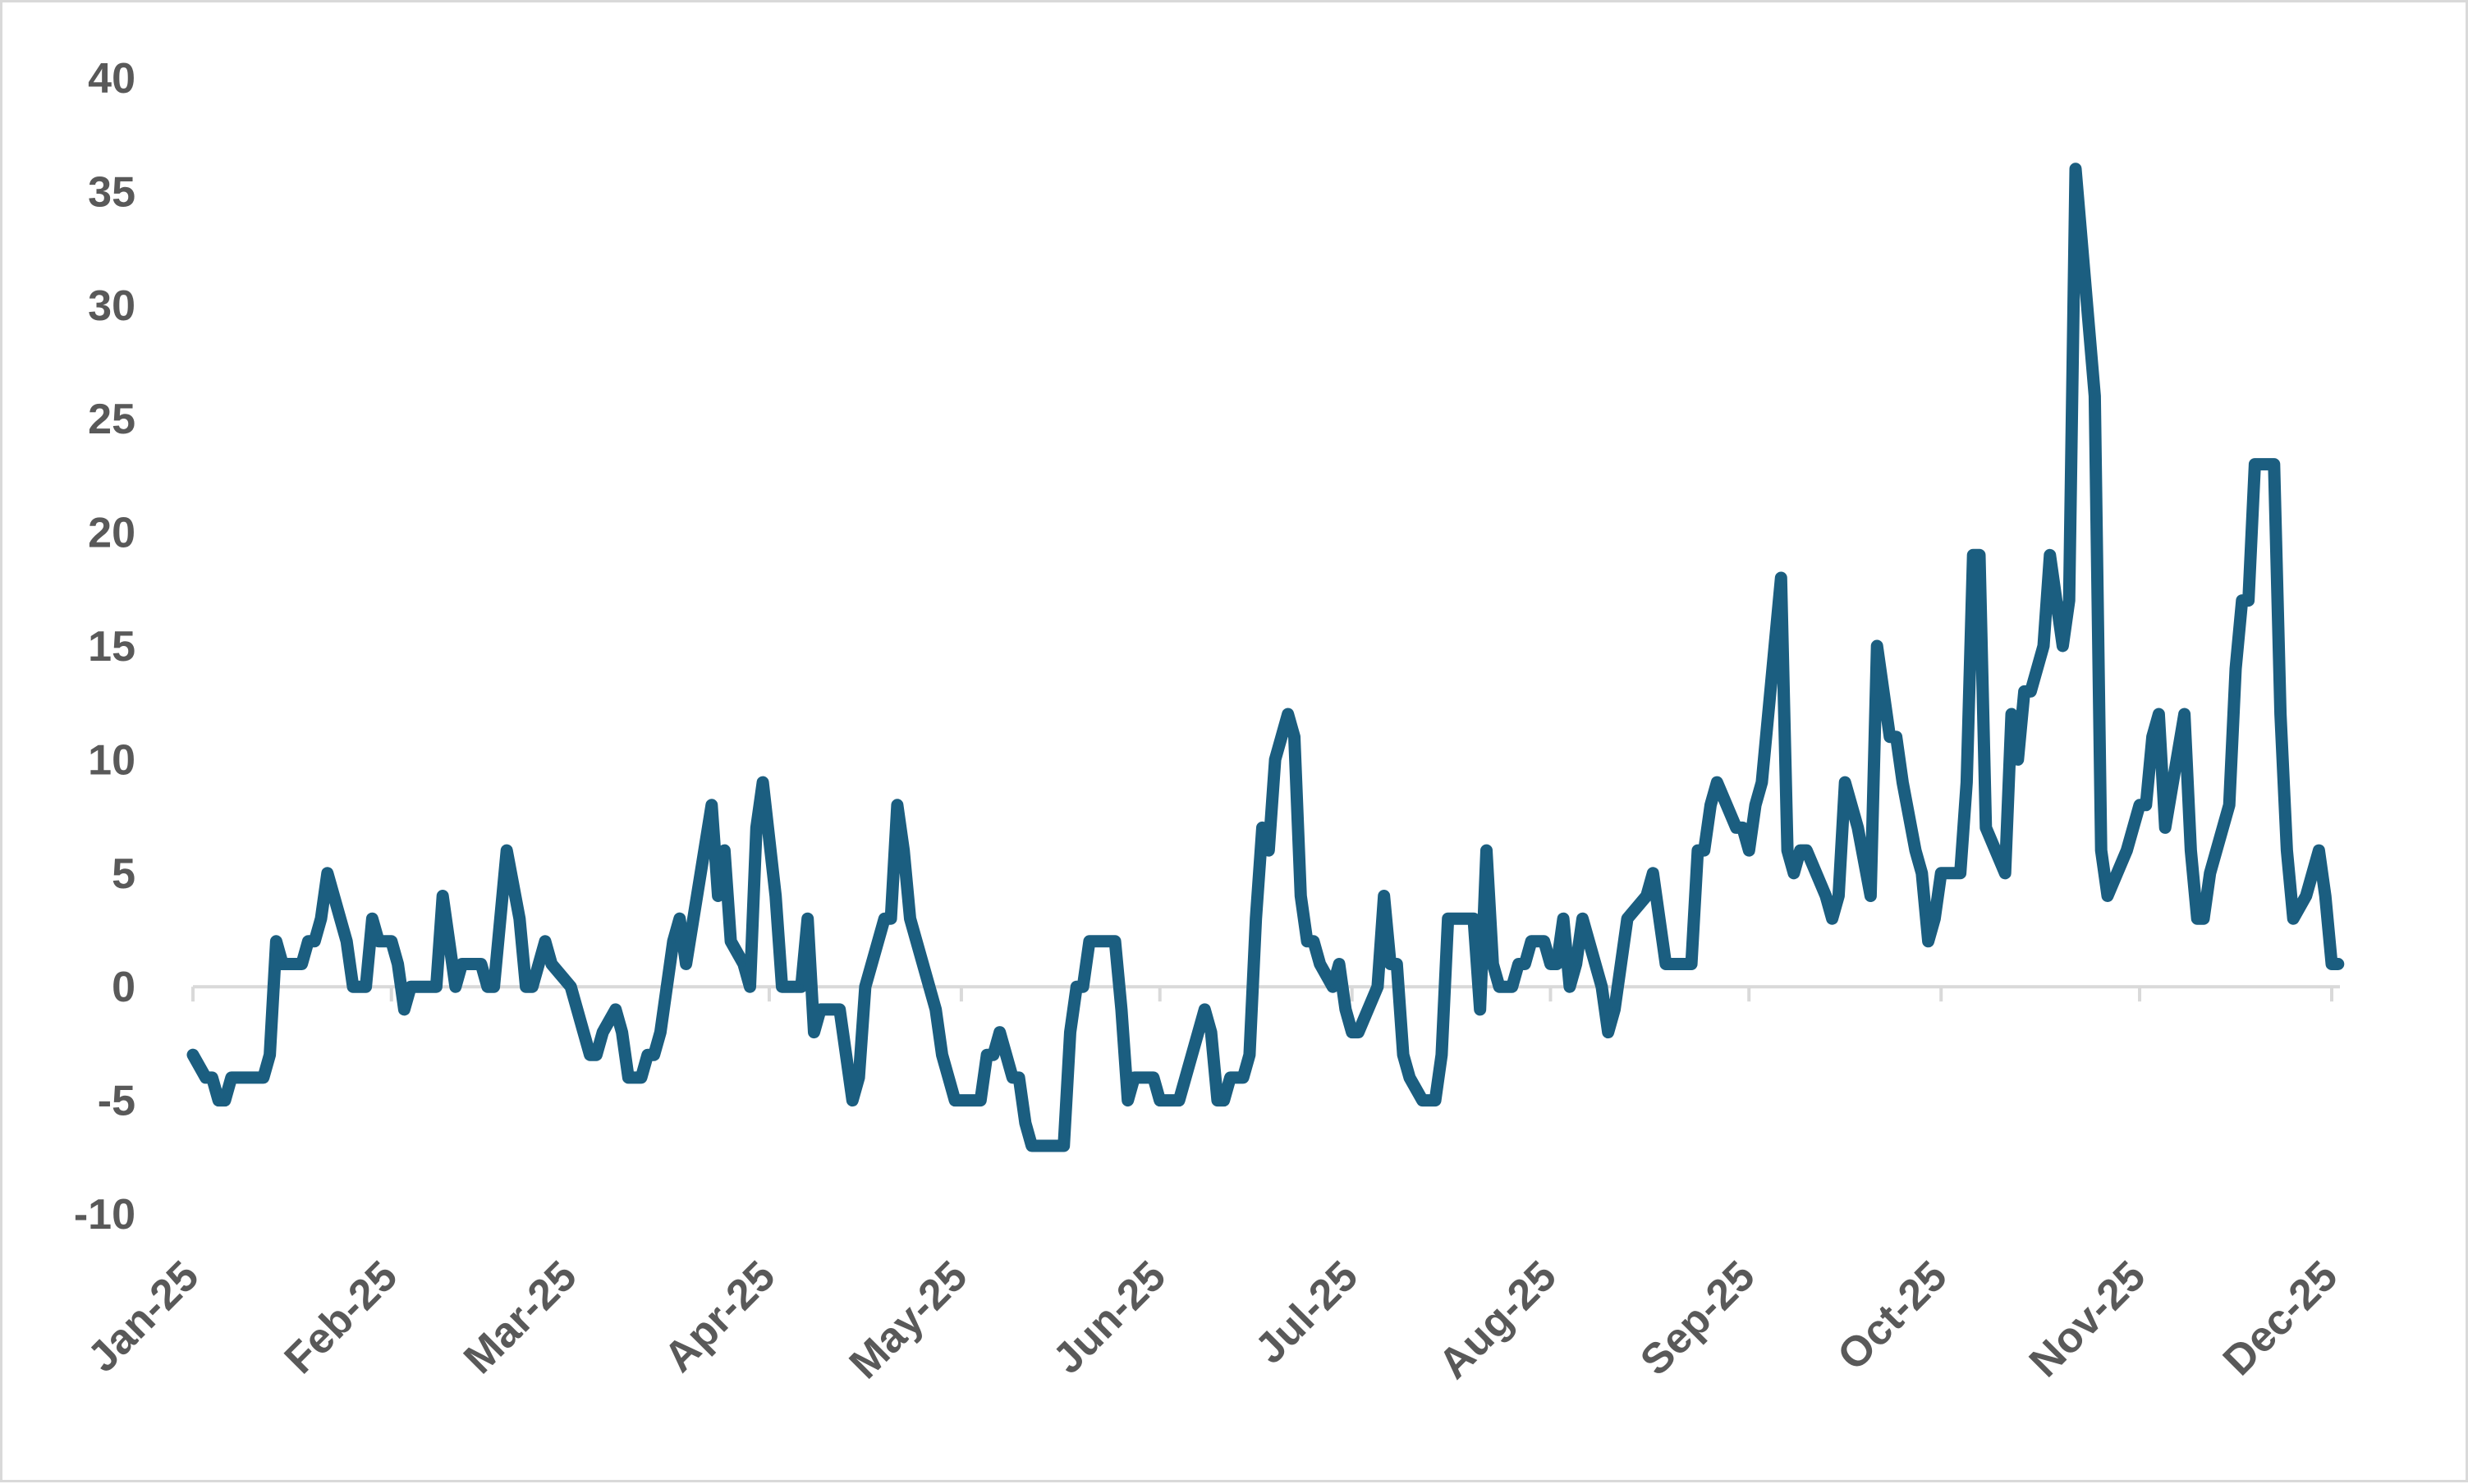 This screenshot has height=1484, width=2468. I want to click on y-axis-labels: -10 -5 0 5 10 15 20 25 30 35 40, so click(104, 647).